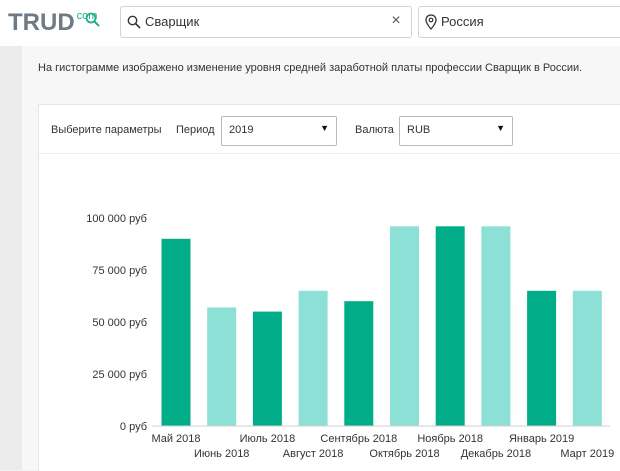 The image size is (620, 471). Describe the element at coordinates (456, 131) in the screenshot. I see `currency-select: RUB ▼` at that location.